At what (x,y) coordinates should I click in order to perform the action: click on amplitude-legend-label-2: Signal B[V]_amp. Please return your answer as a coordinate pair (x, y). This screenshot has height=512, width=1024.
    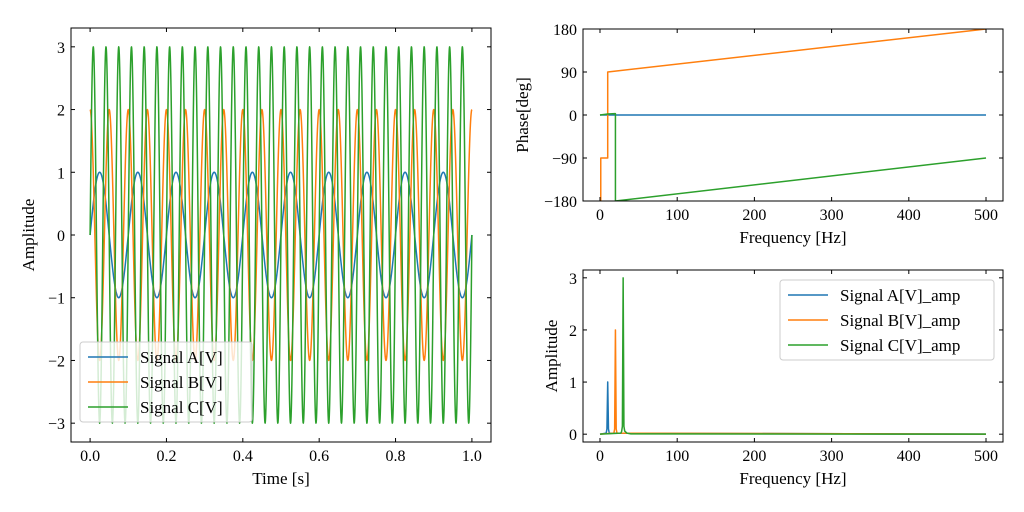
    Looking at the image, I should click on (900, 320).